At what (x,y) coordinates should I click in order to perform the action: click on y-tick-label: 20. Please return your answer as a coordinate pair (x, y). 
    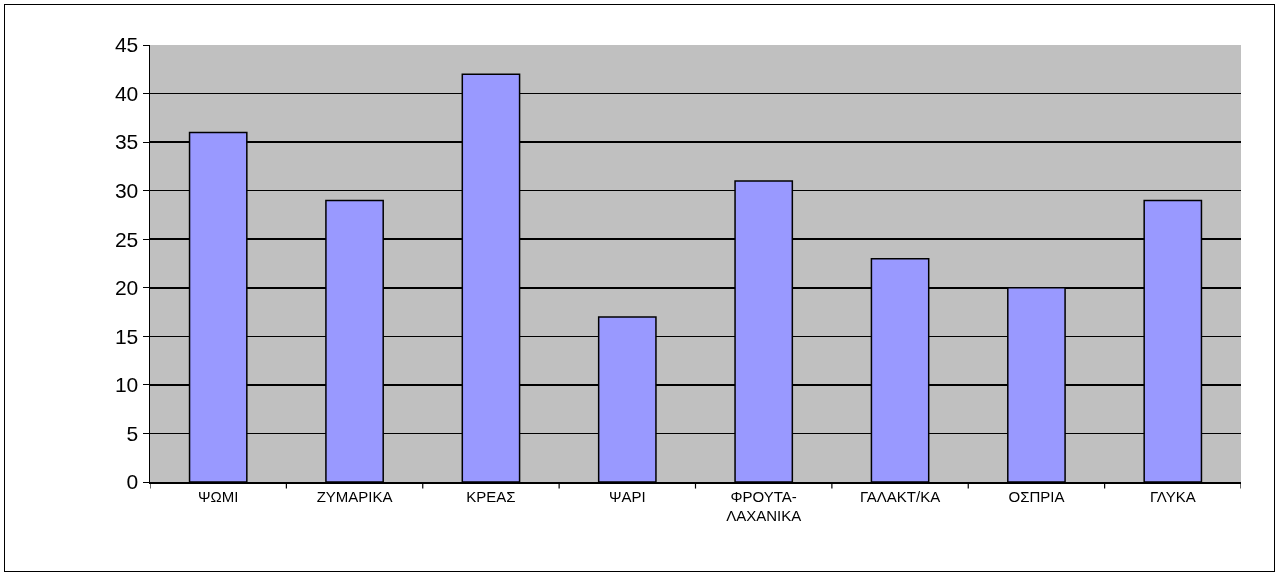
    Looking at the image, I should click on (126, 288).